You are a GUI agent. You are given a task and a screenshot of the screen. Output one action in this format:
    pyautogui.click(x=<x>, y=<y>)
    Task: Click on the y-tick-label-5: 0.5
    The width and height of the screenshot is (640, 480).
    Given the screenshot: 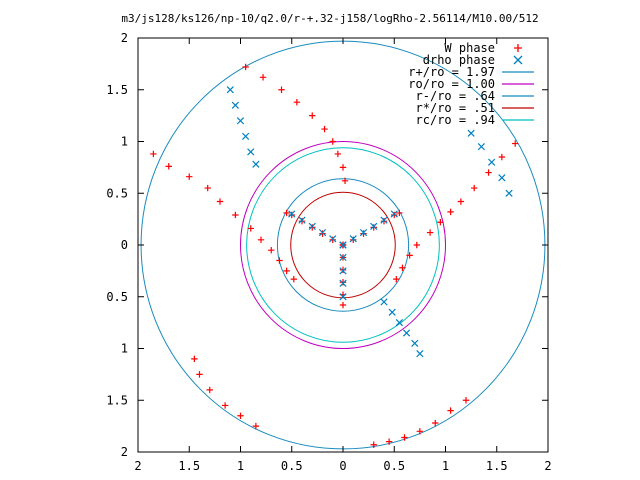 What is the action you would take?
    pyautogui.click(x=117, y=297)
    